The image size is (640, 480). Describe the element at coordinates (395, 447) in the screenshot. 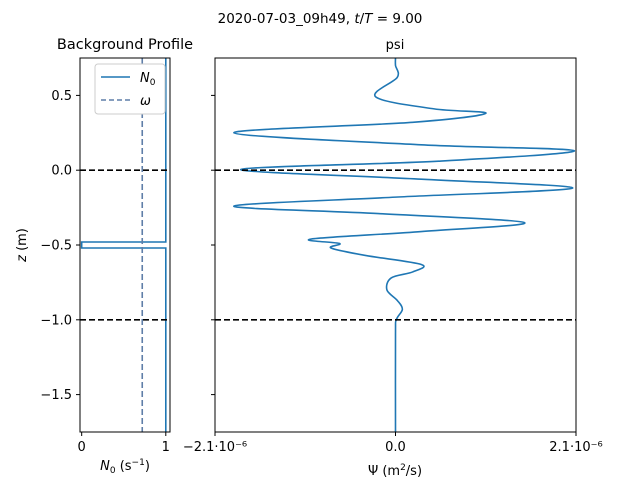

I see `x-tick-label: 0.0` at that location.